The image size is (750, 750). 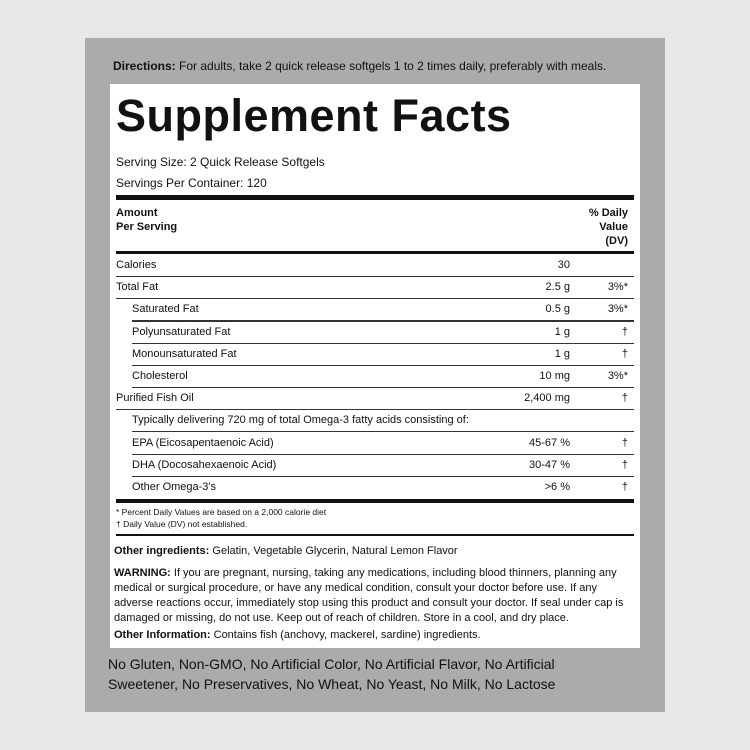 I want to click on row-name: Other Omega-3's, so click(x=174, y=487).